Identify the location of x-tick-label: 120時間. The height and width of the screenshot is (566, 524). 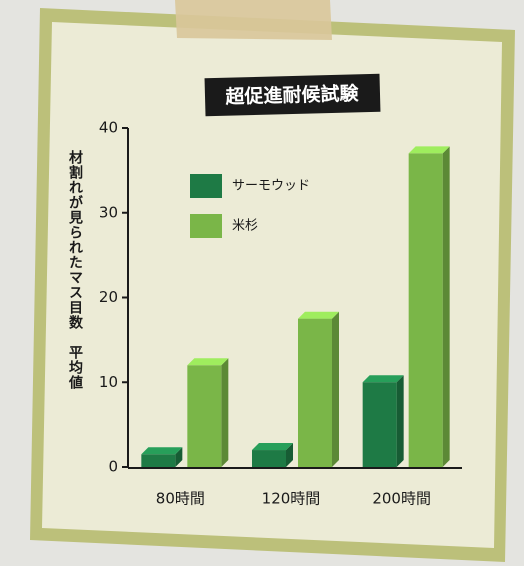
(291, 499).